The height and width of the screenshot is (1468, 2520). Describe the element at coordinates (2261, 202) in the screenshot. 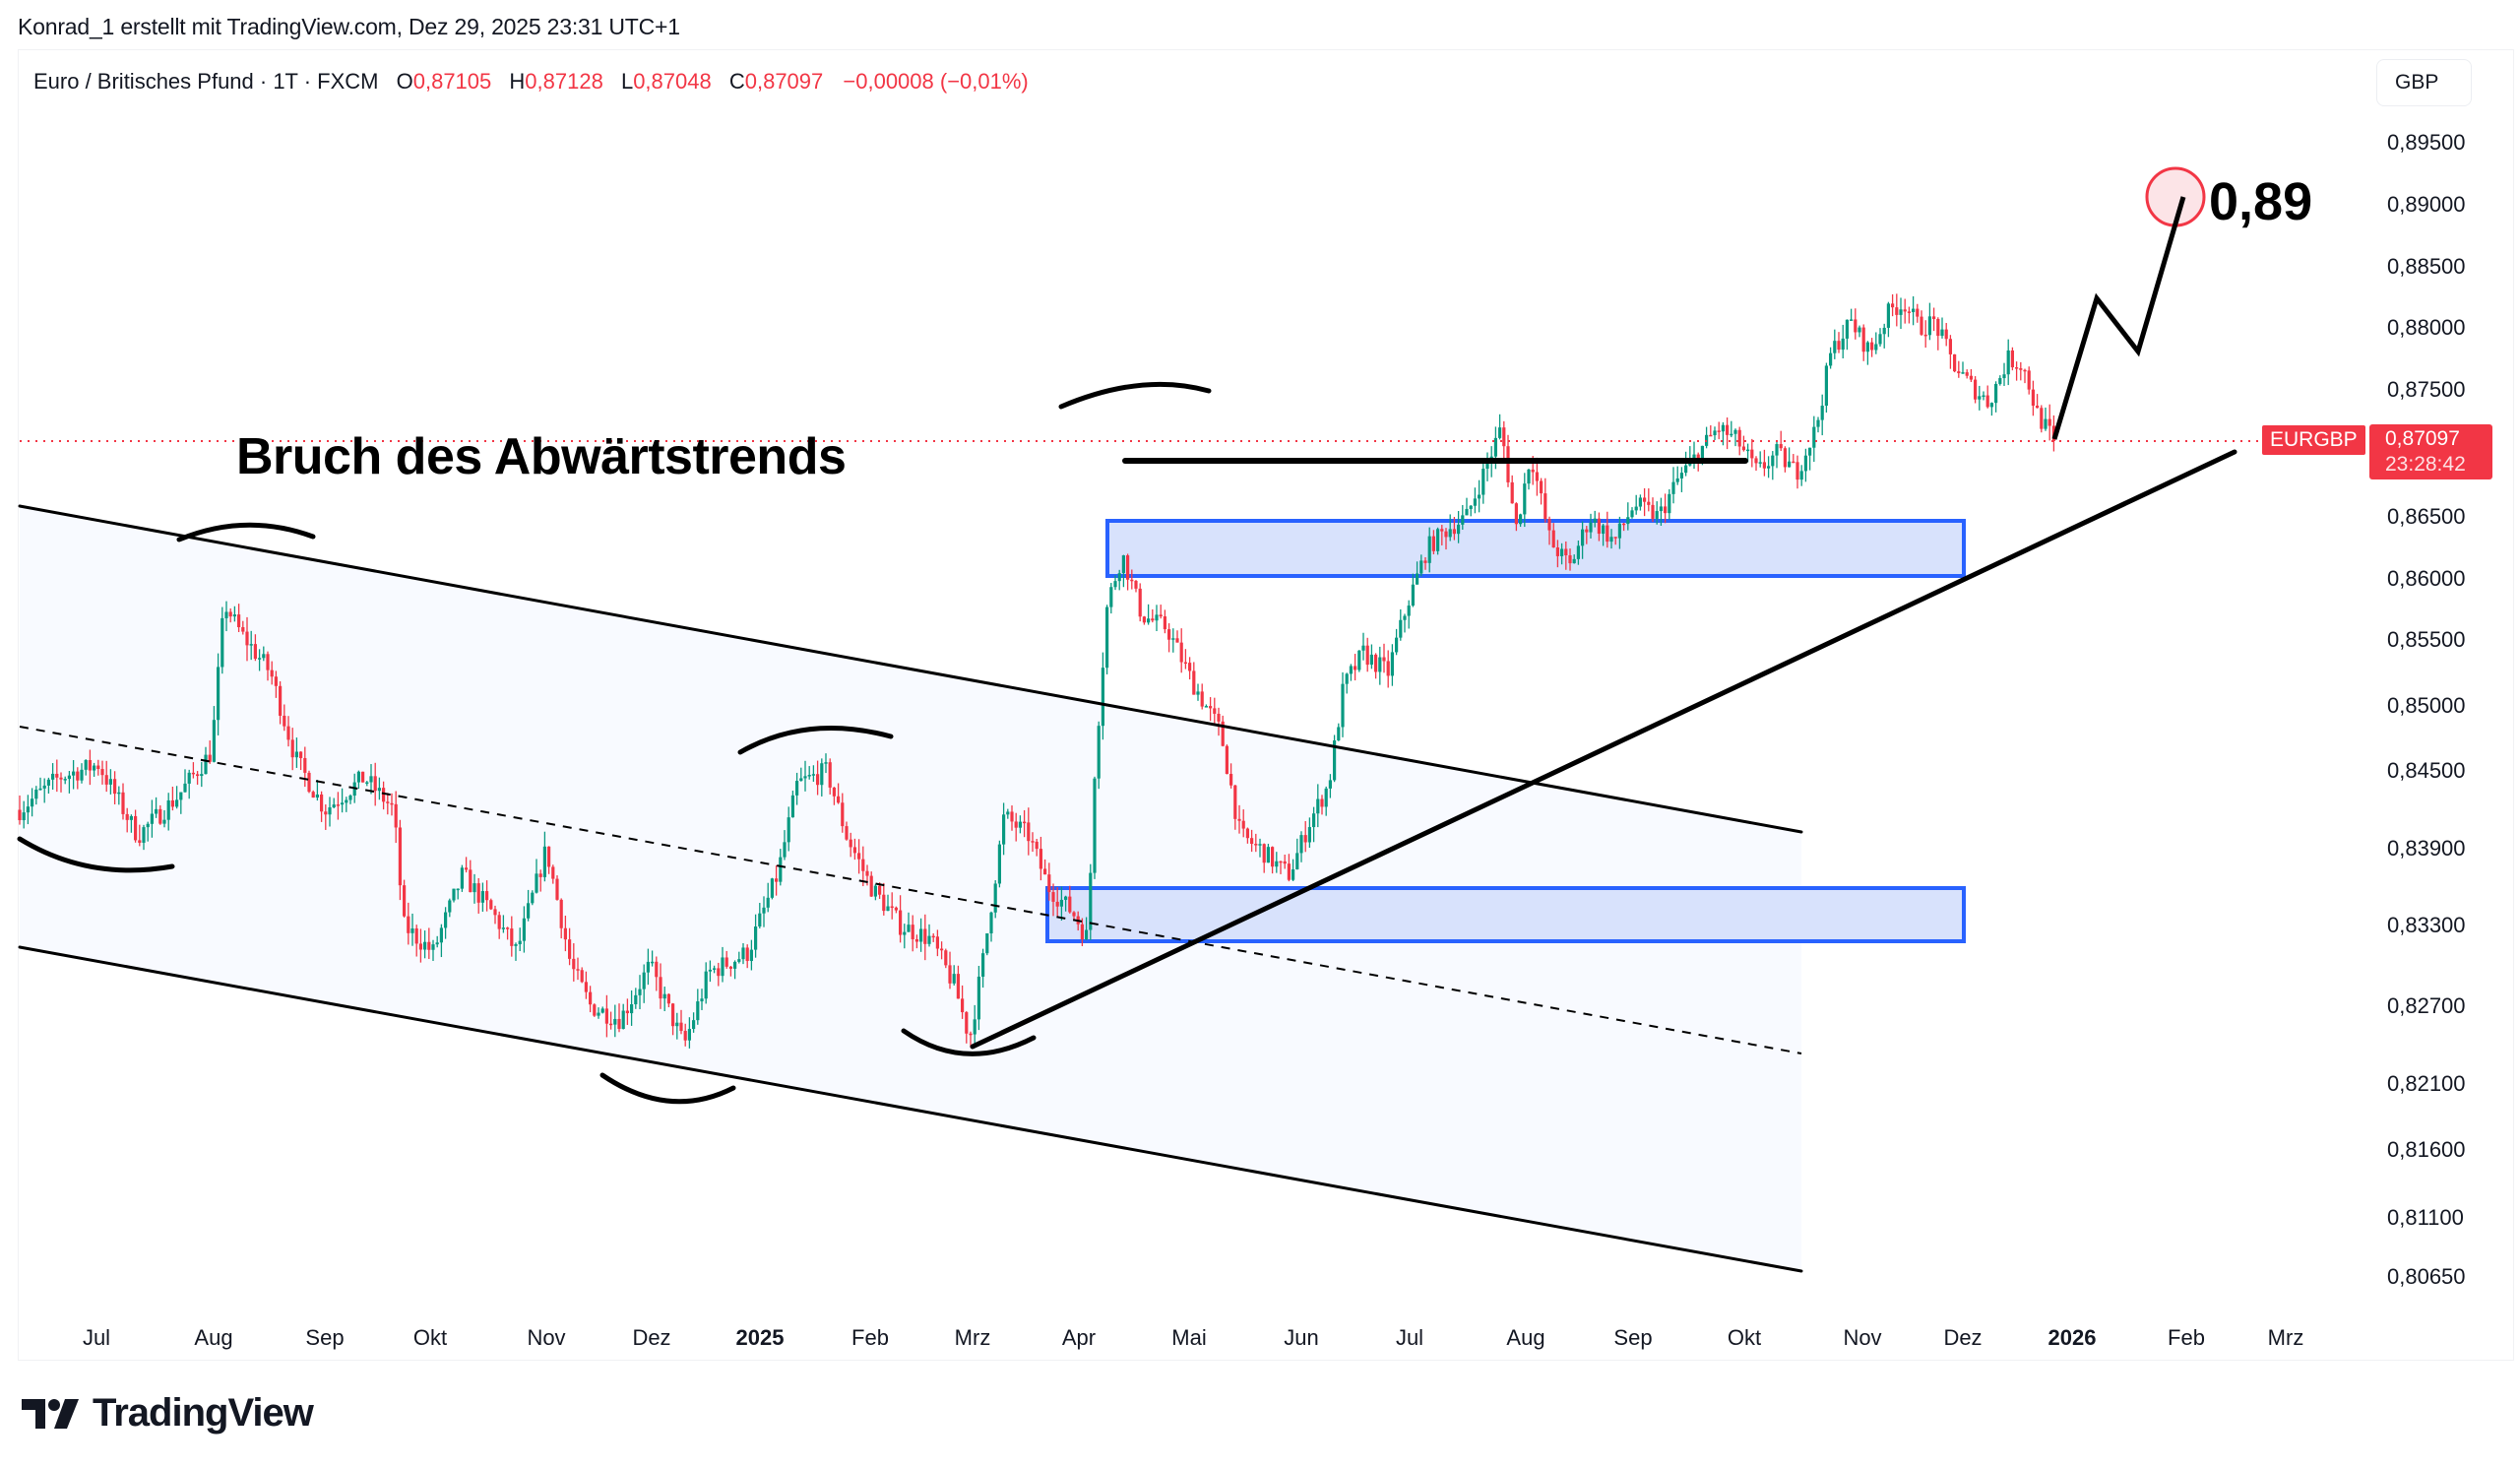

I see `annotation-target-price: 0,89` at that location.